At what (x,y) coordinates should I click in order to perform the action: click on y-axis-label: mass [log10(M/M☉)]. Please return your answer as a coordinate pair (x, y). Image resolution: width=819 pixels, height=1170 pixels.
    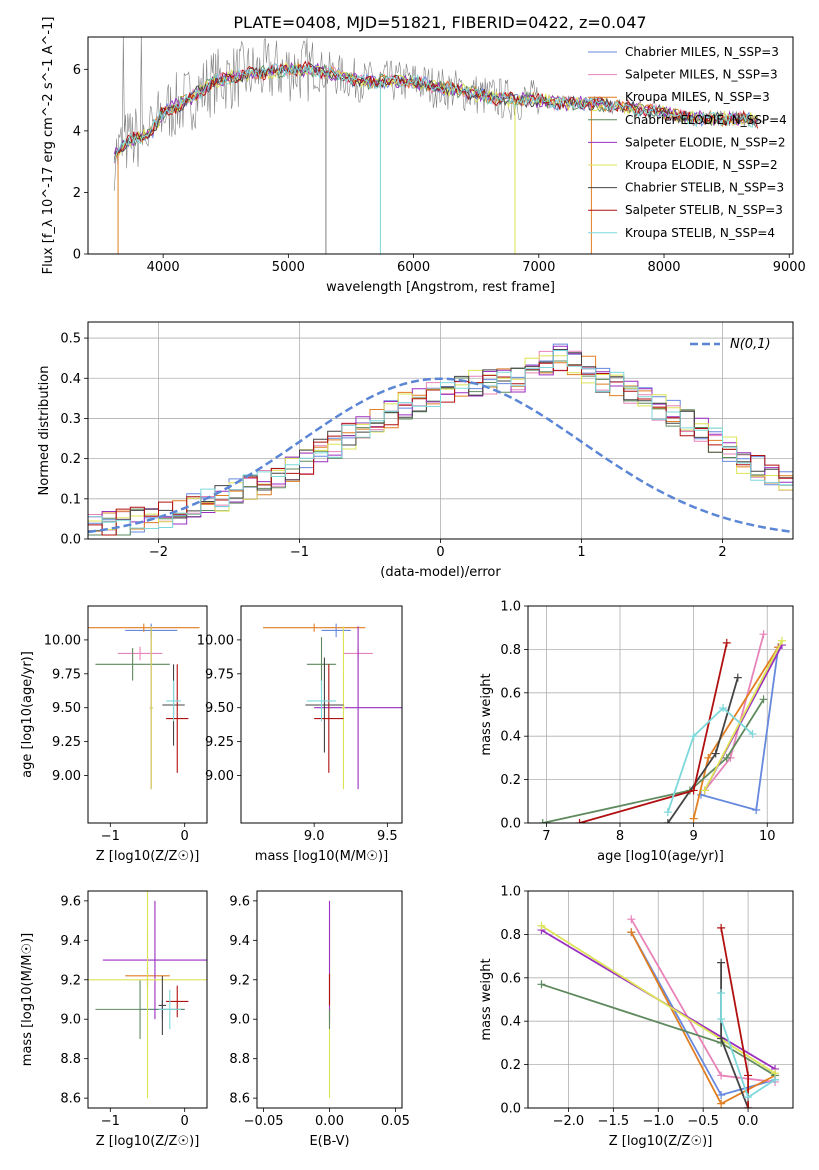
    Looking at the image, I should click on (27, 999).